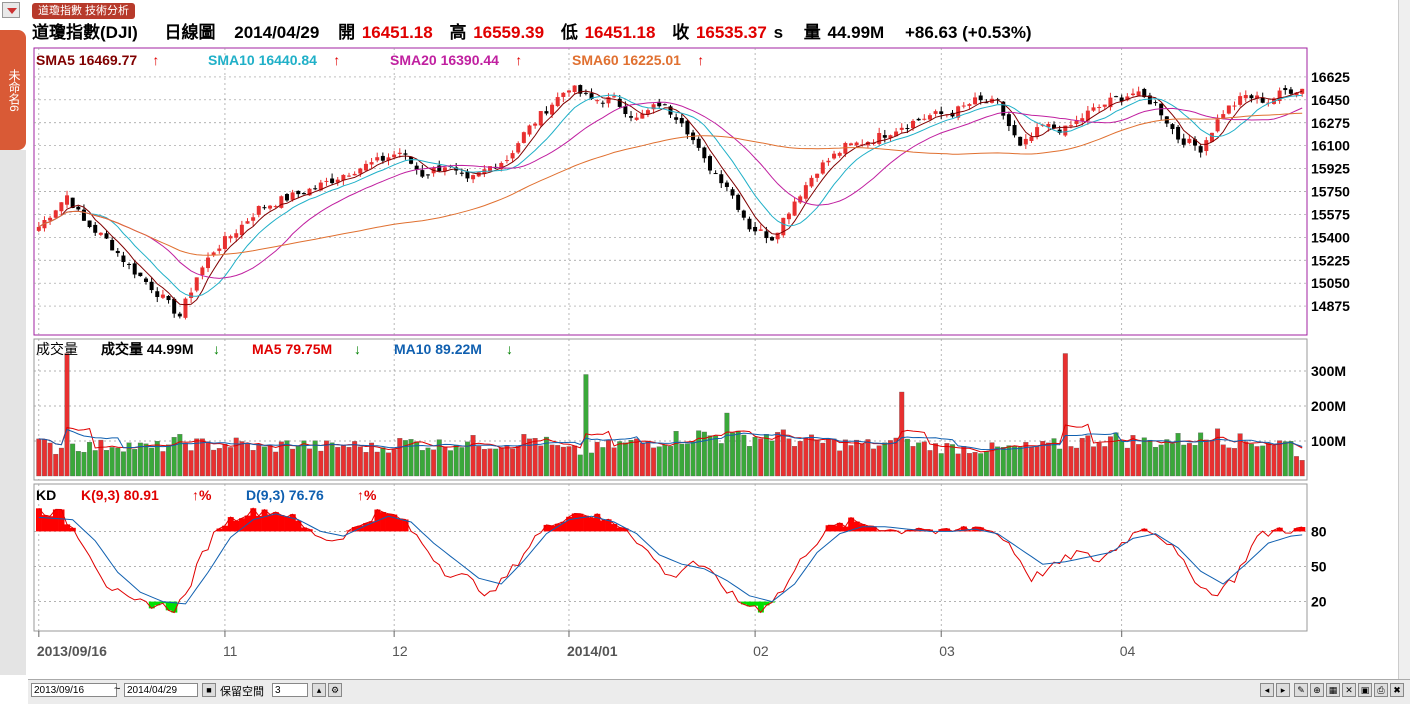  I want to click on print-icon: ⎙, so click(1381, 690).